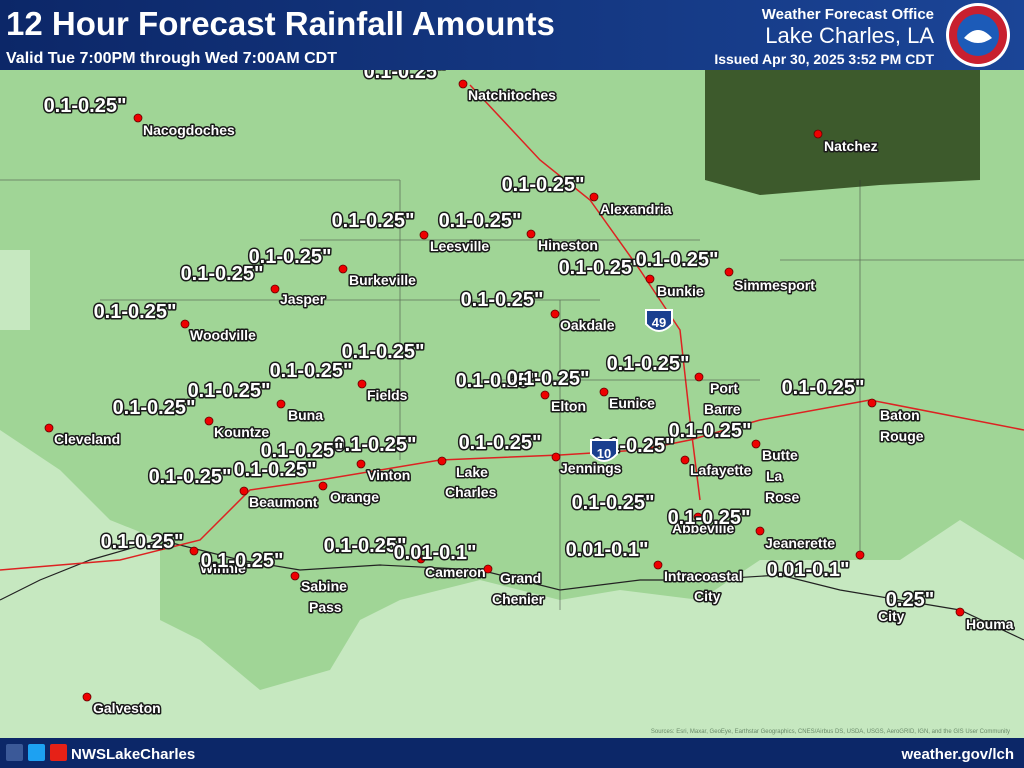 This screenshot has height=768, width=1024. Describe the element at coordinates (724, 388) in the screenshot. I see `city-label: Port` at that location.